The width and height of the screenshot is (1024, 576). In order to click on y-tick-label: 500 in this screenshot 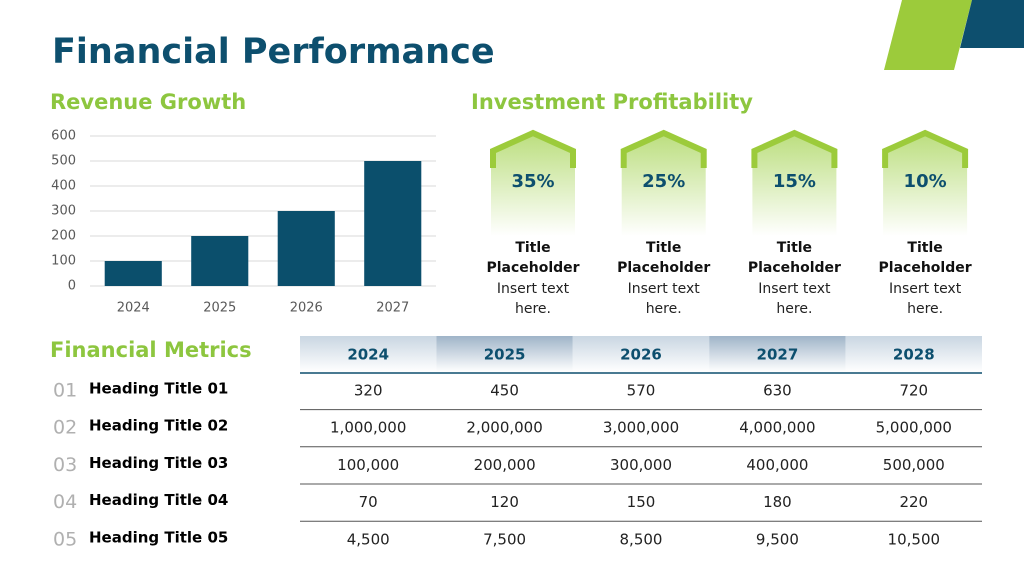, I will do `click(63, 161)`.